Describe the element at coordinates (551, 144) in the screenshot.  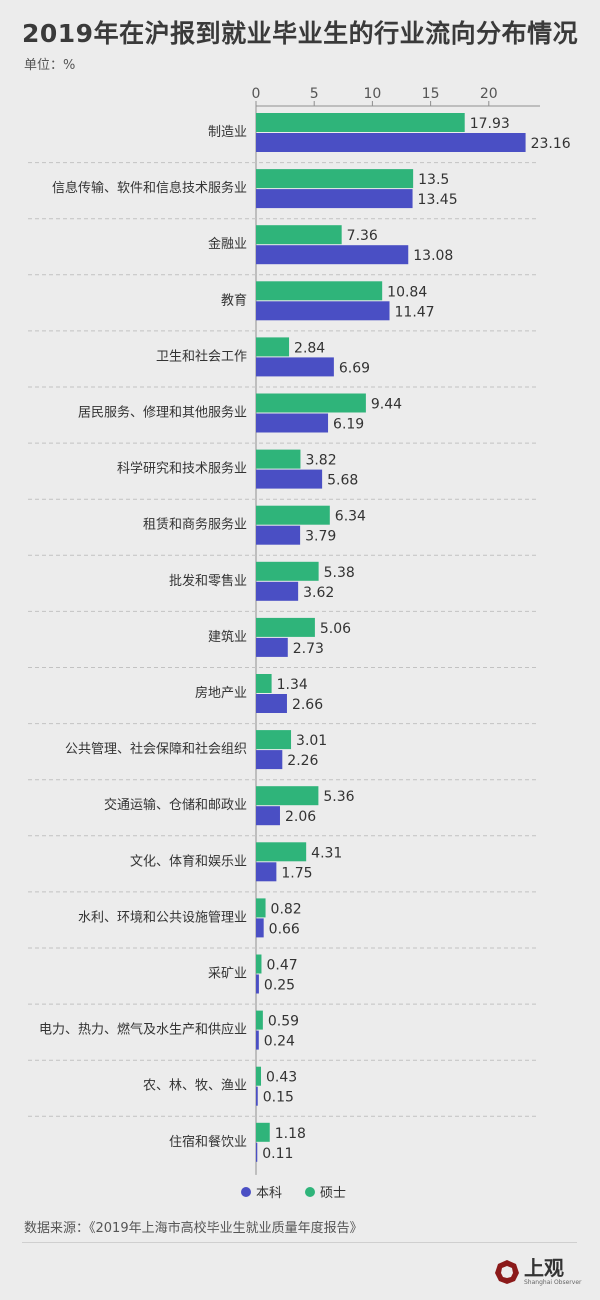
I see `data-label-bachelor: 23.16` at that location.